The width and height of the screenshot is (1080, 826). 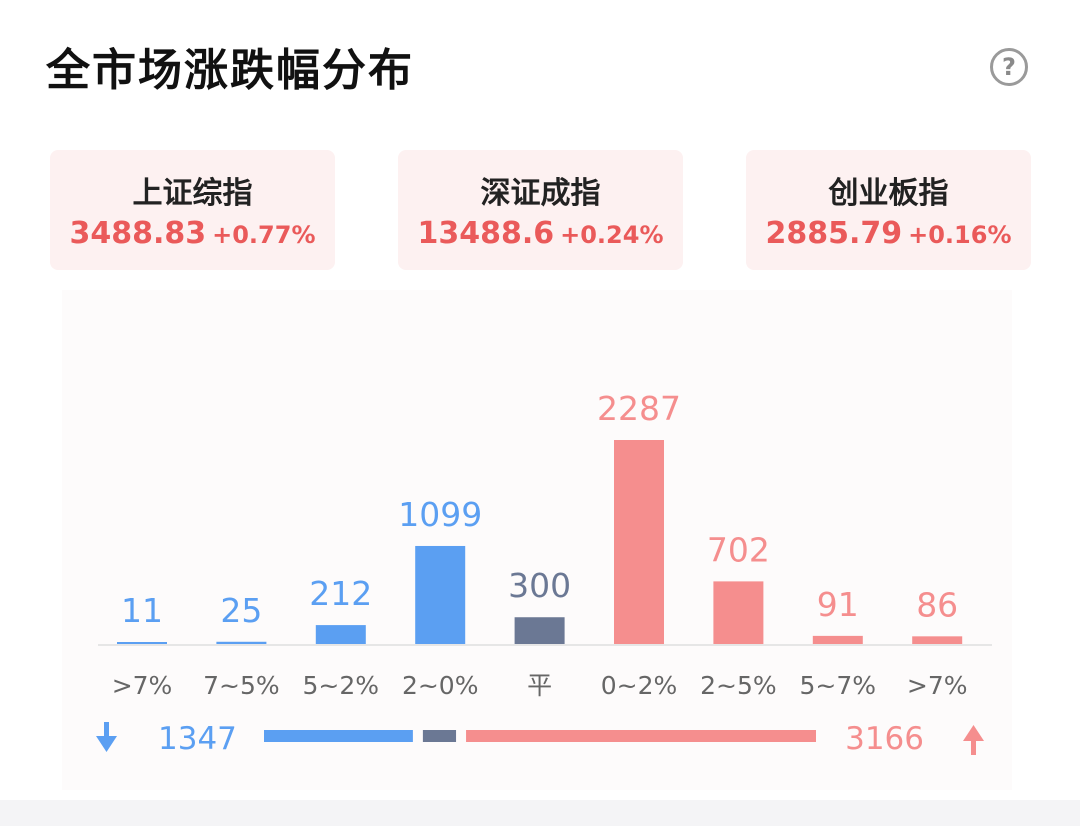 What do you see at coordinates (612, 235) in the screenshot?
I see `index-change: +0.24%` at bounding box center [612, 235].